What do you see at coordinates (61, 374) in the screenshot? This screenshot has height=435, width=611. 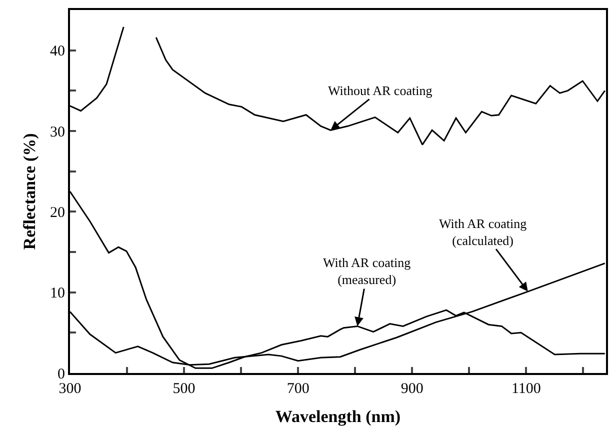 I see `y-tick-label: 0` at bounding box center [61, 374].